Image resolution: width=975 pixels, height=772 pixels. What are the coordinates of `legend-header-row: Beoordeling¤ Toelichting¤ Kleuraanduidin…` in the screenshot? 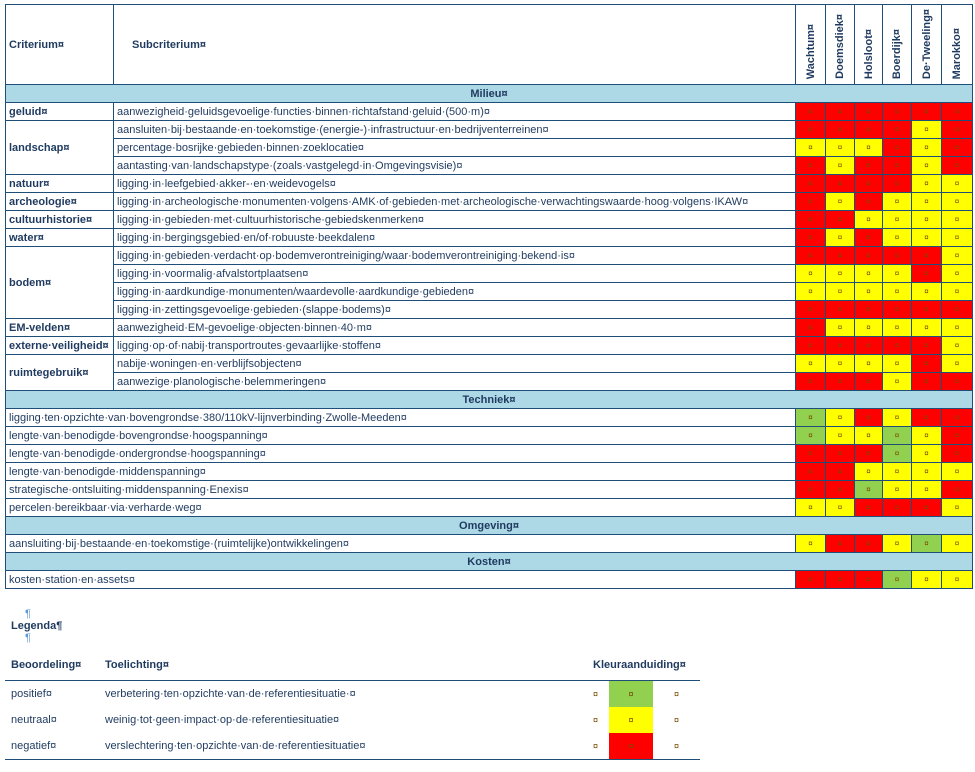 It's located at (352, 665).